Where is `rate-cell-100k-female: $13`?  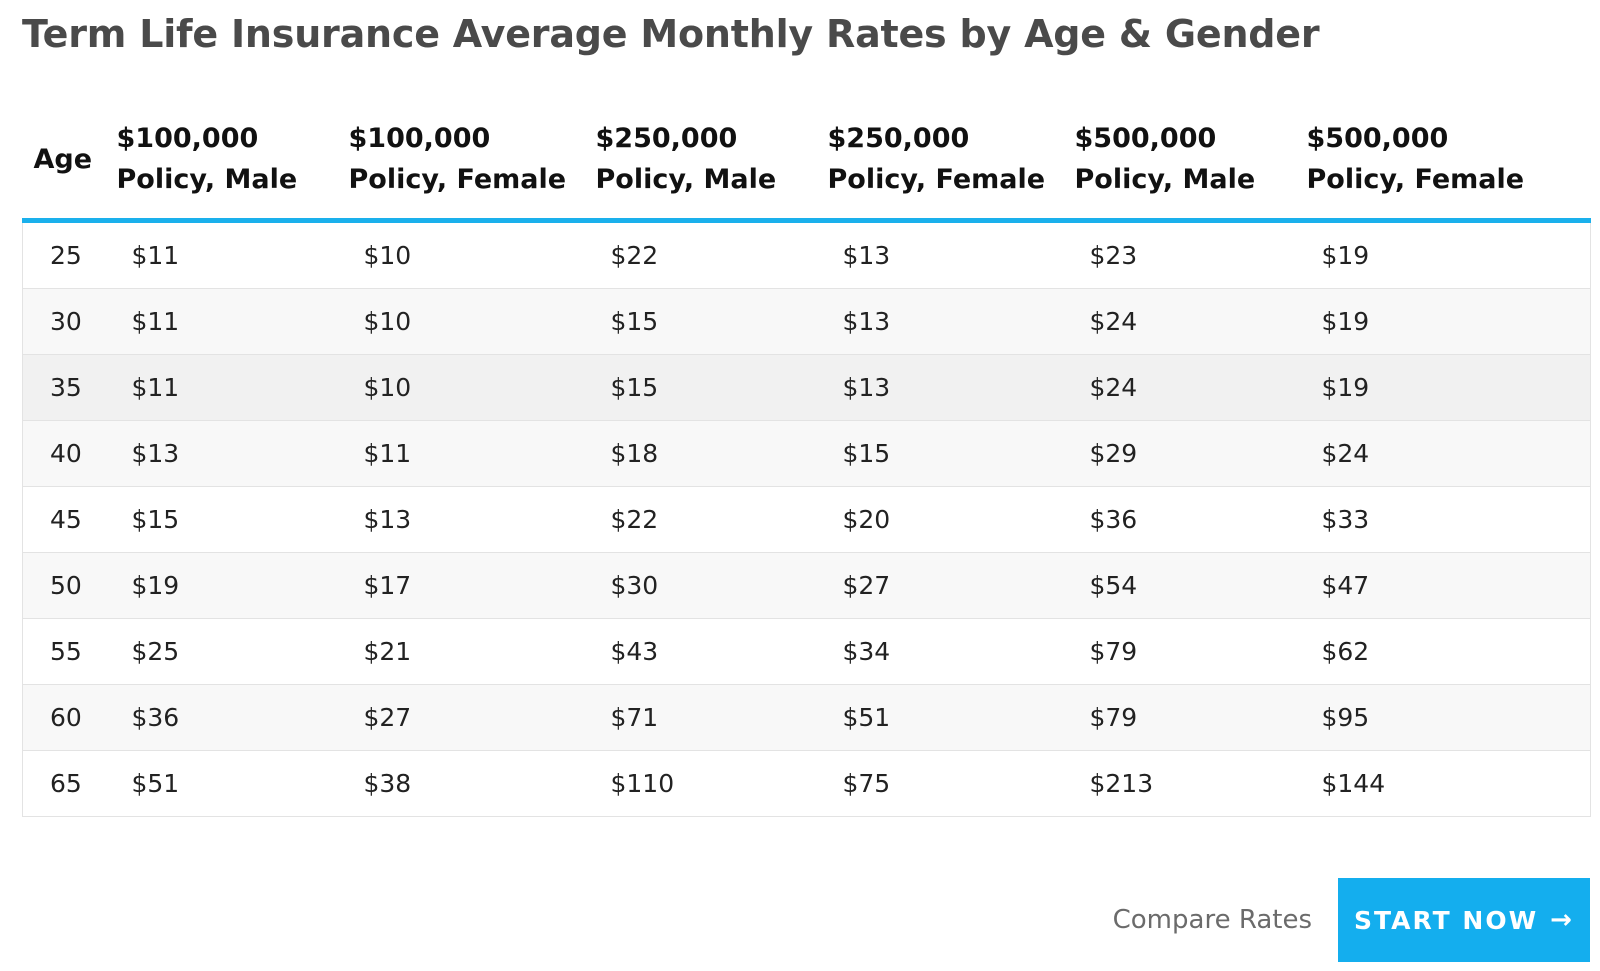
rate-cell-100k-female: $13 is located at coordinates (472, 519).